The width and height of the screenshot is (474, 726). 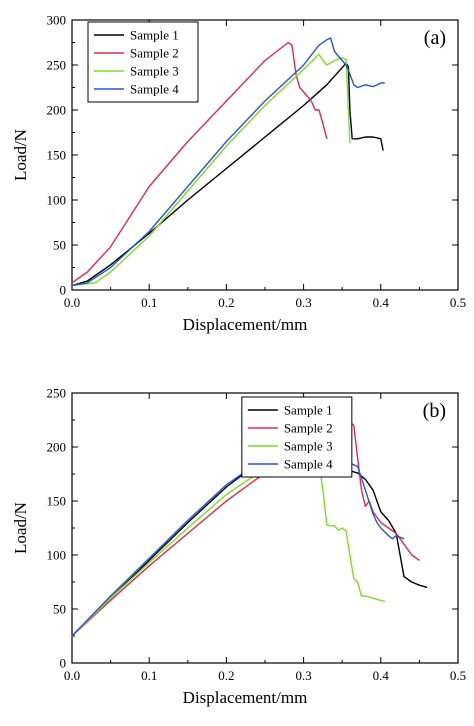 What do you see at coordinates (435, 38) in the screenshot?
I see `panel-label: (a)` at bounding box center [435, 38].